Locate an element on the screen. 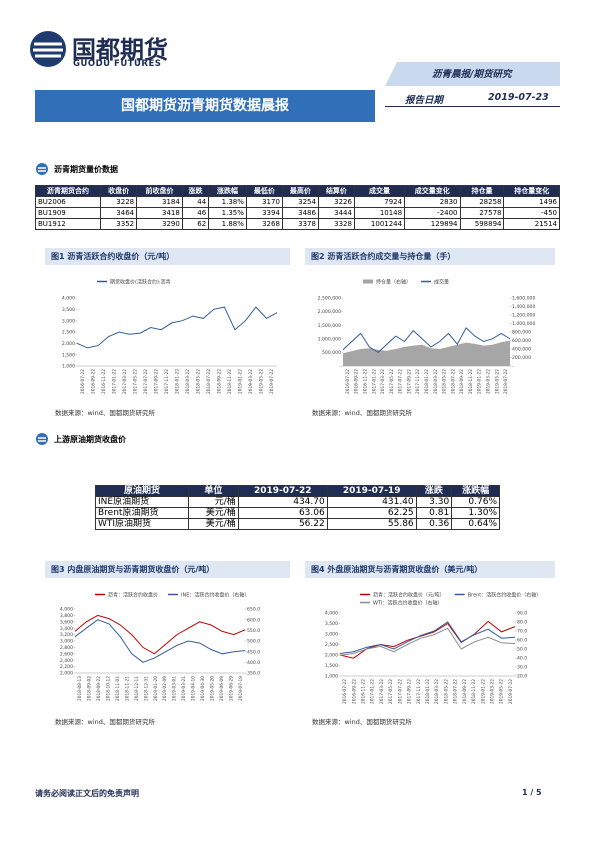 This screenshot has width=595, height=842. tick-label: 4,000 is located at coordinates (68, 299).